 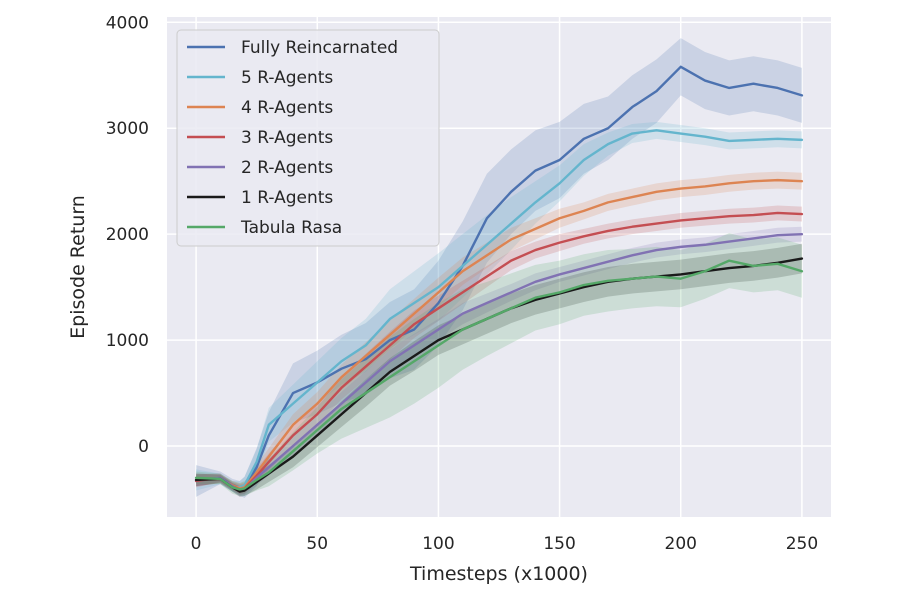 I want to click on x-tick-label: 50, so click(x=317, y=544).